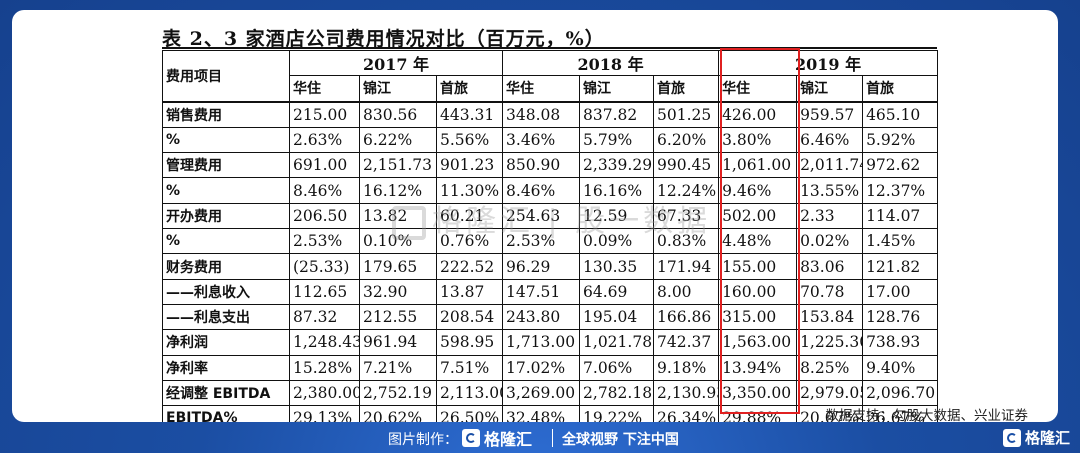 Image resolution: width=1080 pixels, height=453 pixels. Describe the element at coordinates (541, 413) in the screenshot. I see `table-cell: 32.48%` at that location.